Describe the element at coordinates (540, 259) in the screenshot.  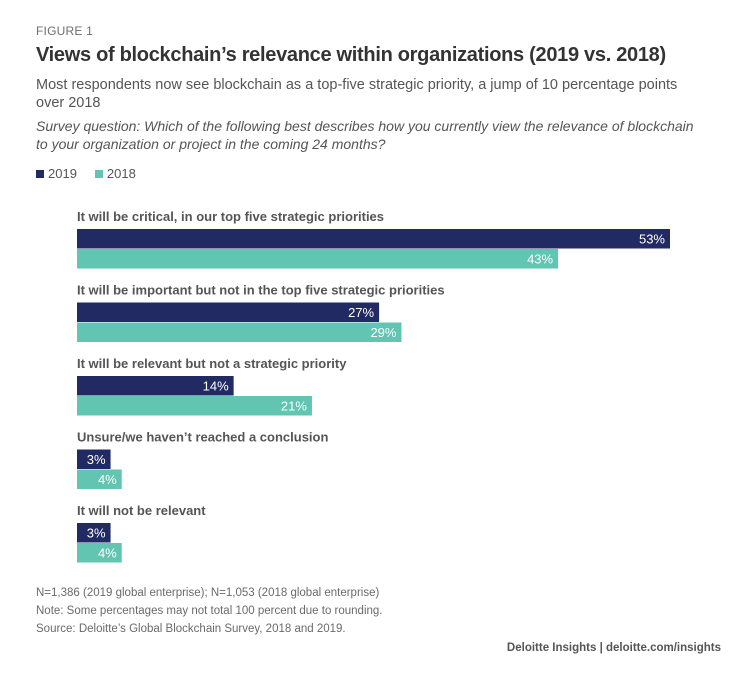
I see `data-label-2018: 43%` at that location.